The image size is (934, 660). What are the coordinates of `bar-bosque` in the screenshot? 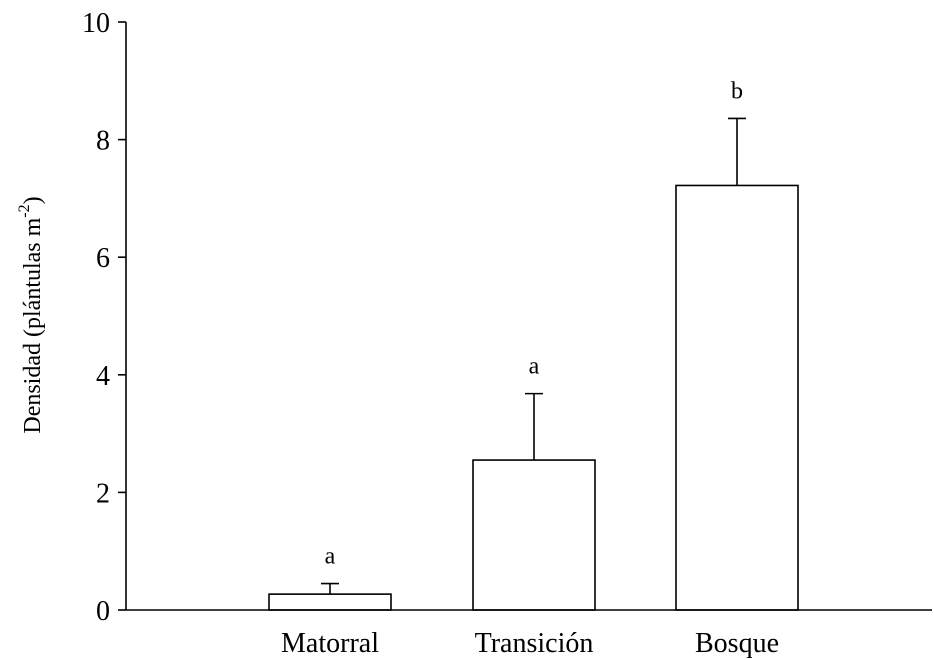 It's located at (737, 397).